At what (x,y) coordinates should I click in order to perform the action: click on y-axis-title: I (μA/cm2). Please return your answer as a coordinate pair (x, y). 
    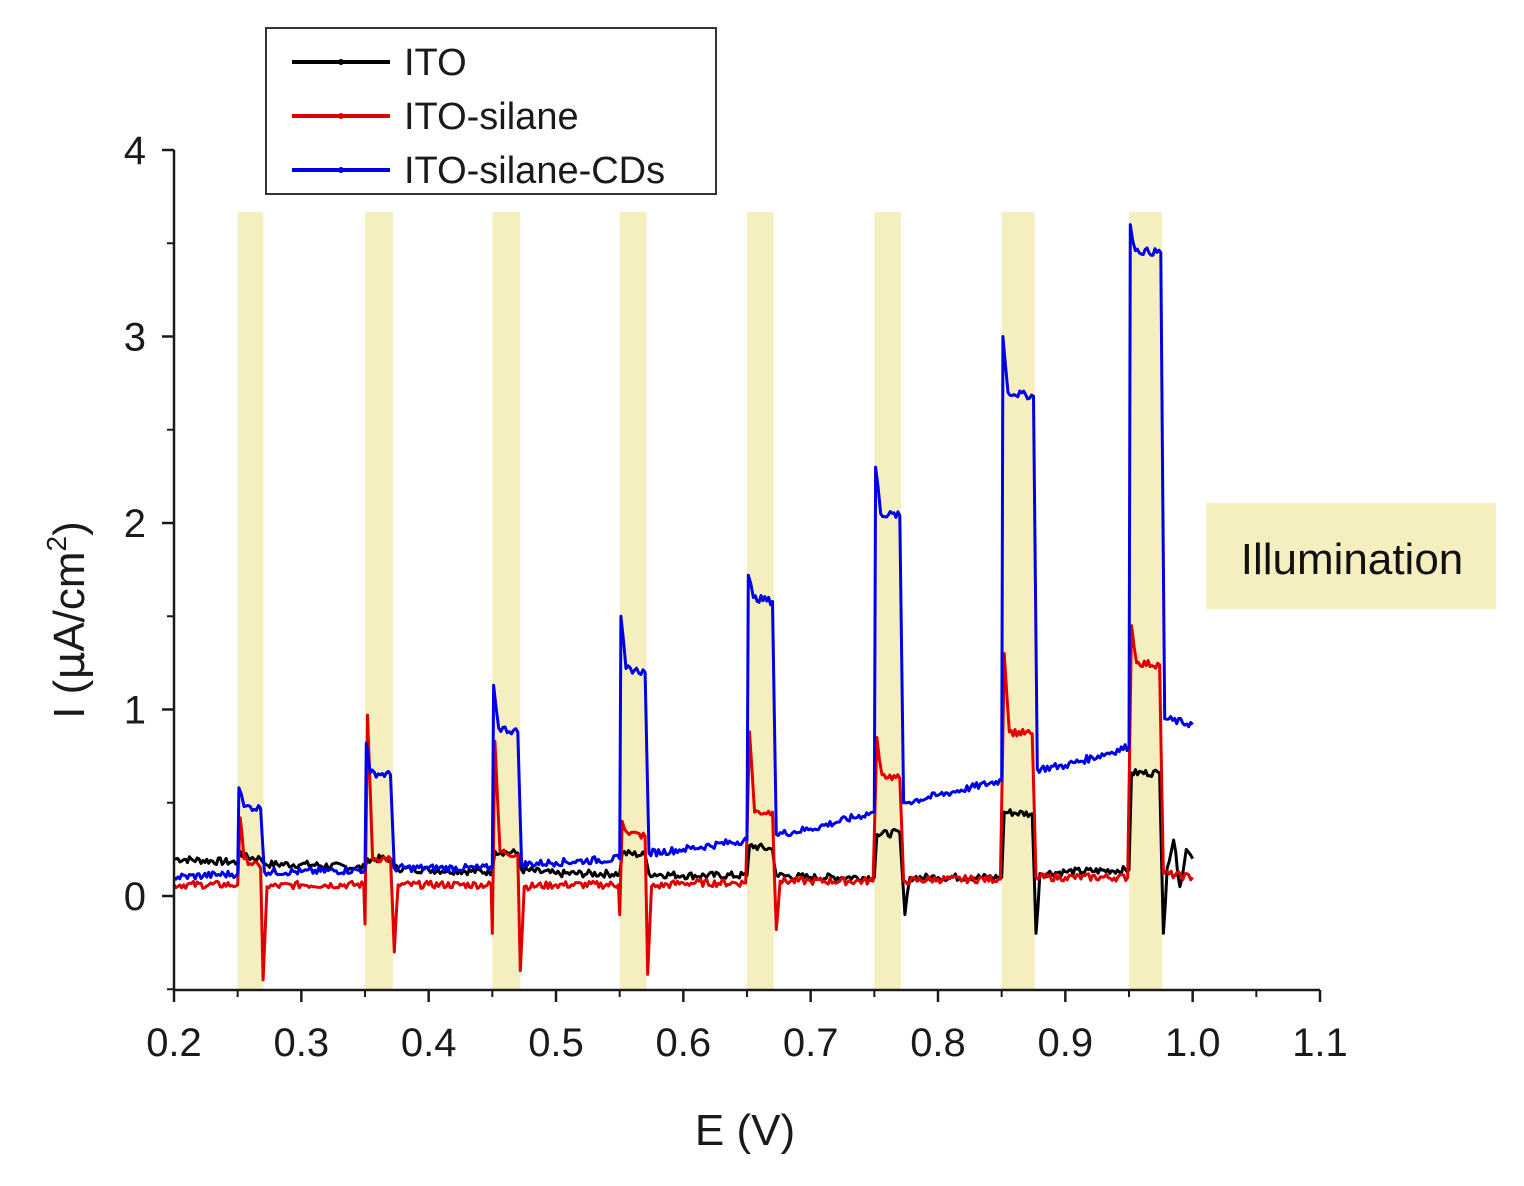
    Looking at the image, I should click on (68, 620).